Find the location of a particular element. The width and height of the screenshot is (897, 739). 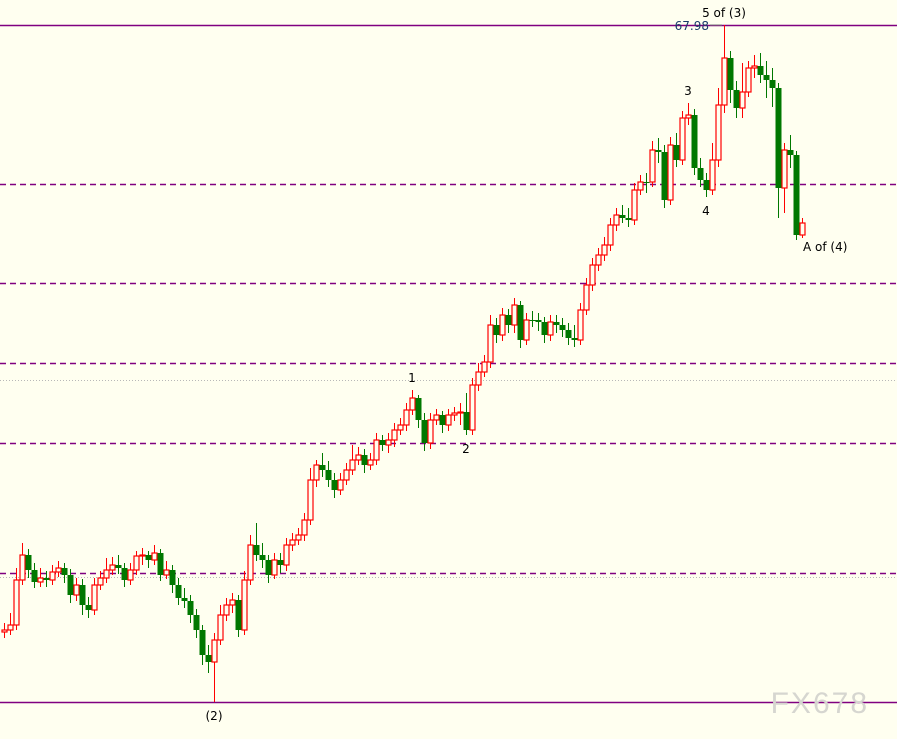

wave-label: 3 is located at coordinates (688, 91).